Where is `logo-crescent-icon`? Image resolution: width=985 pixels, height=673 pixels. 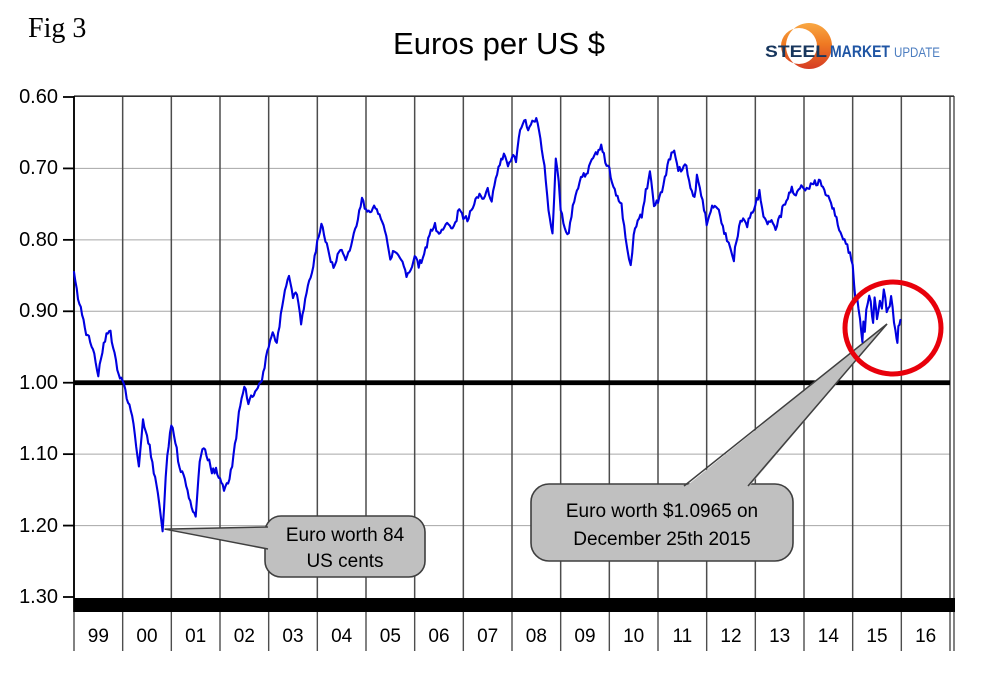
logo-crescent-icon is located at coordinates (806, 46).